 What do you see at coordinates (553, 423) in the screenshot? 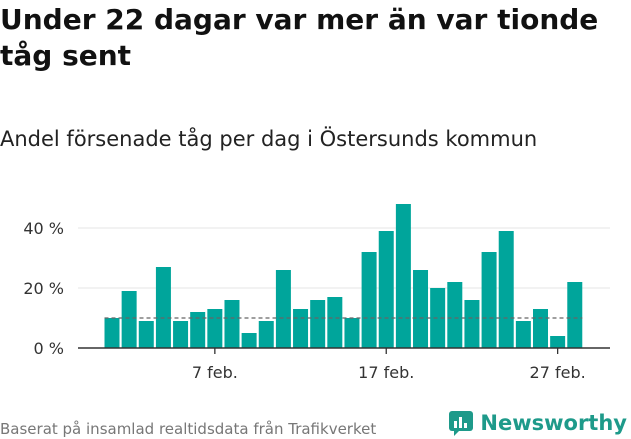
I see `brand-name: Newsworthy` at bounding box center [553, 423].